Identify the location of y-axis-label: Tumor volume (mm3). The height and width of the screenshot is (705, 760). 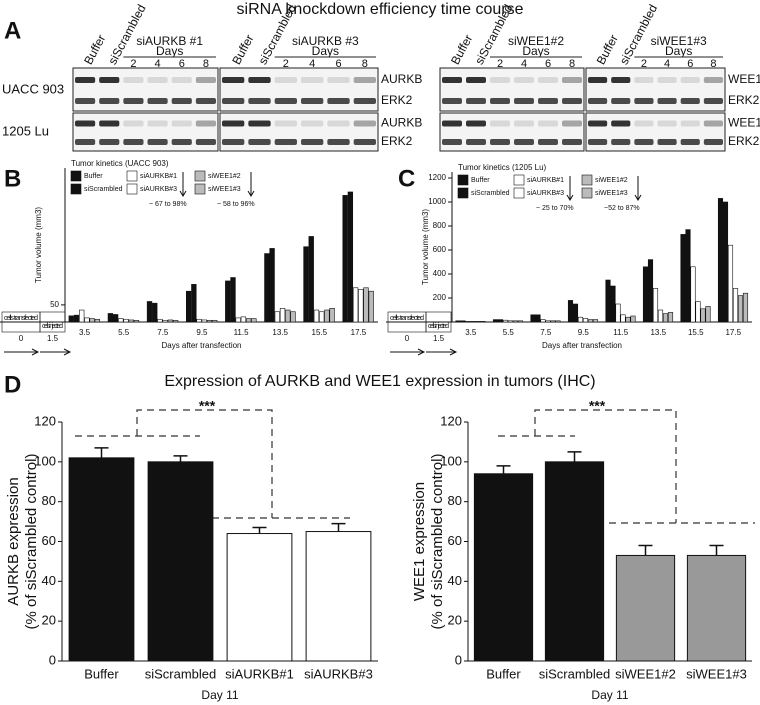
(425, 247).